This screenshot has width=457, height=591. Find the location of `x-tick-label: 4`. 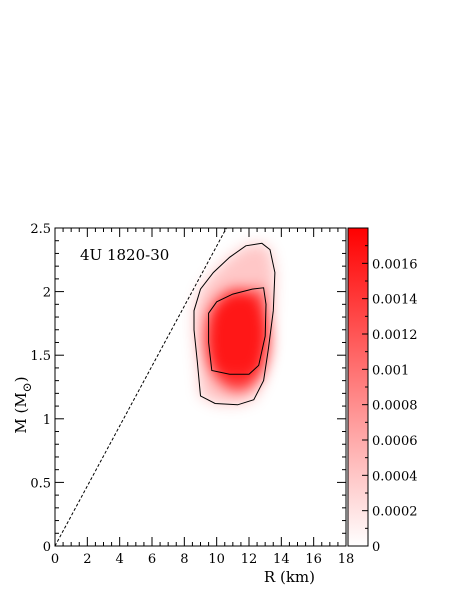

x-tick-label: 4 is located at coordinates (120, 559).